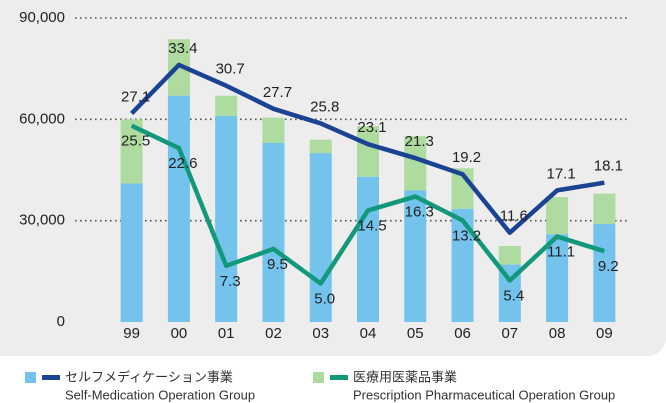  I want to click on x-tick-label: 08, so click(557, 333).